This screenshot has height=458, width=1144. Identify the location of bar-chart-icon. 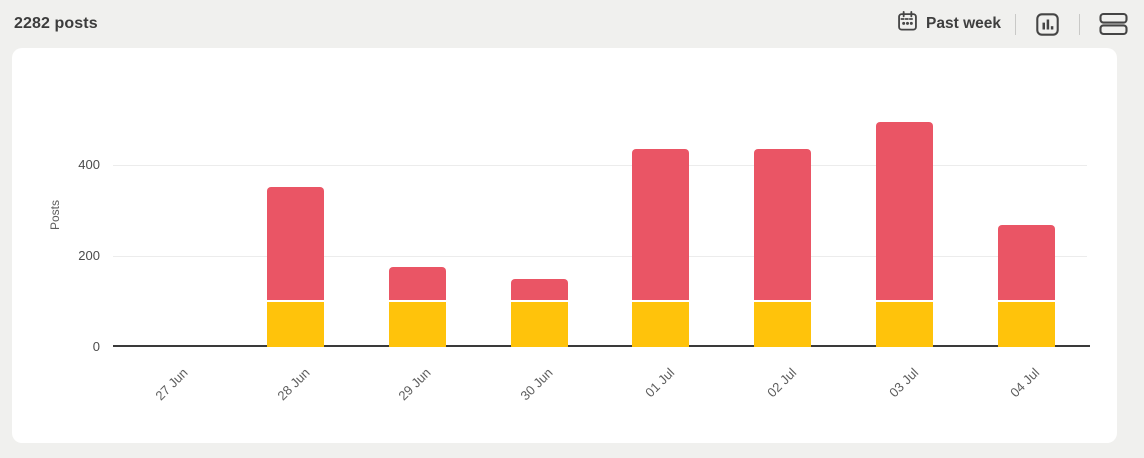
(1047, 24).